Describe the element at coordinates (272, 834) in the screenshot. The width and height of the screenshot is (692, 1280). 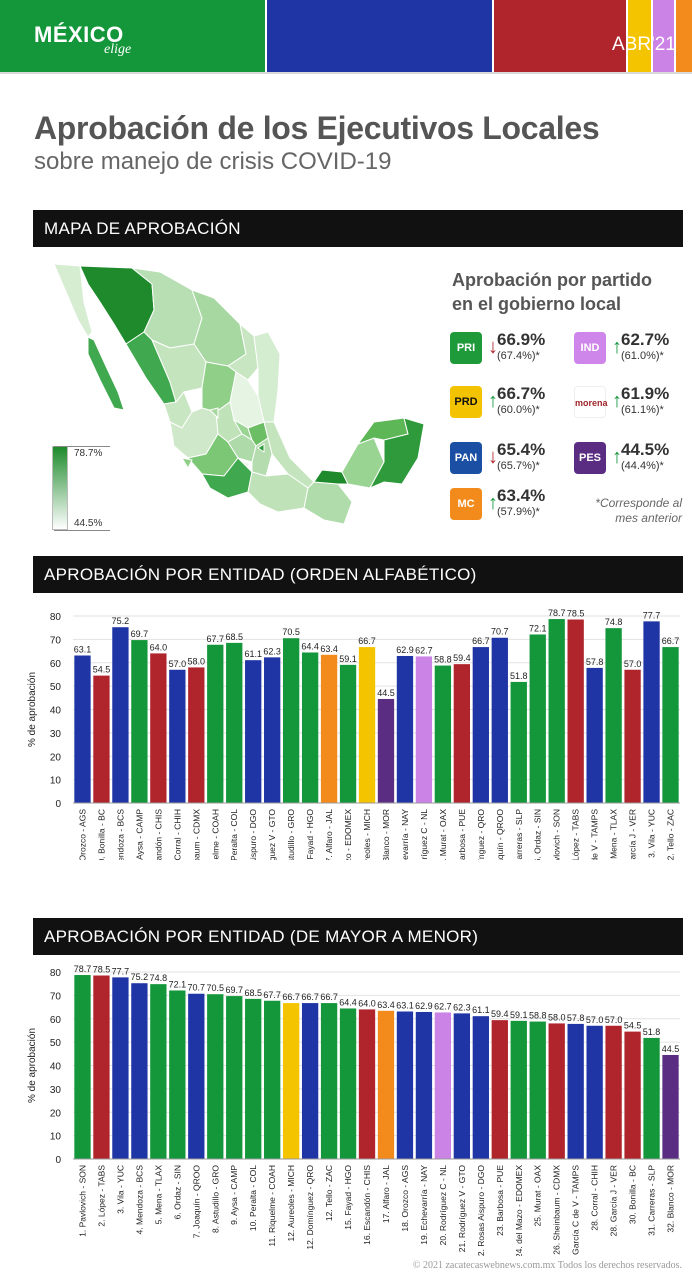
I see `x-tick-label: 21. Rodríguez V - GTO` at that location.